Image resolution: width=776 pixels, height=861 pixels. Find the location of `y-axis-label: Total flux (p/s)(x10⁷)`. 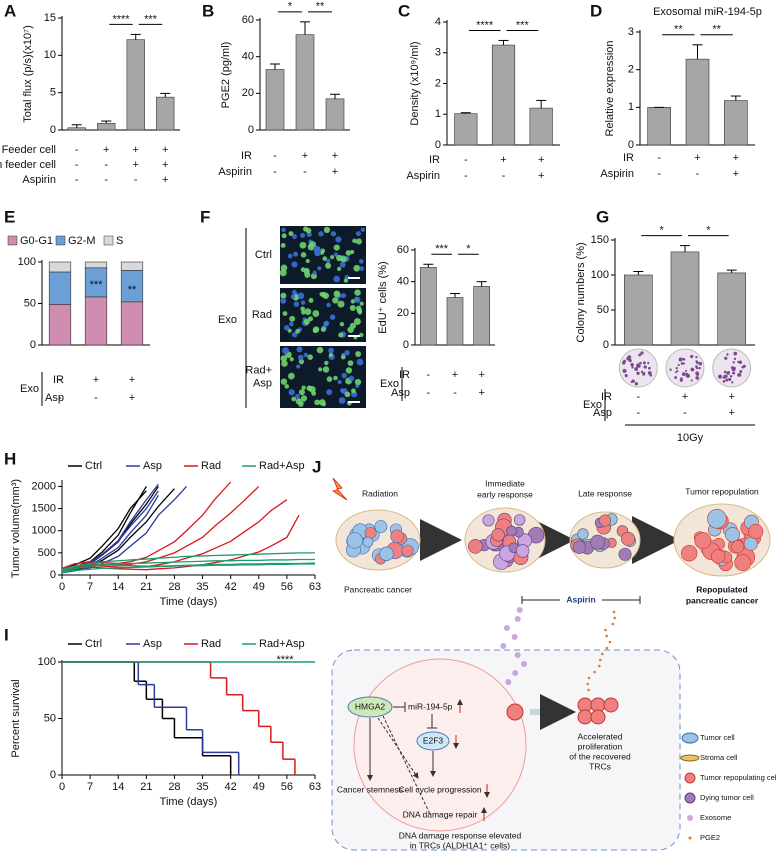

y-axis-label: Total flux (p/s)(x10⁷) is located at coordinates (28, 74).